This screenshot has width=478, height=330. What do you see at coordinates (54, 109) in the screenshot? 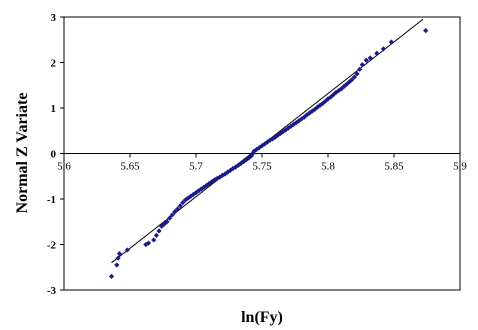
I see `y-tick-label: 1` at bounding box center [54, 109].